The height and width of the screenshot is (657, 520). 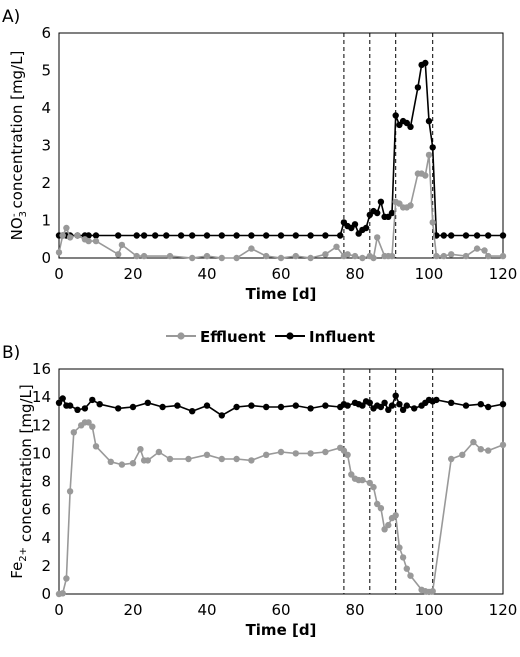 What do you see at coordinates (503, 274) in the screenshot?
I see `x-tick-label: 120` at bounding box center [503, 274].